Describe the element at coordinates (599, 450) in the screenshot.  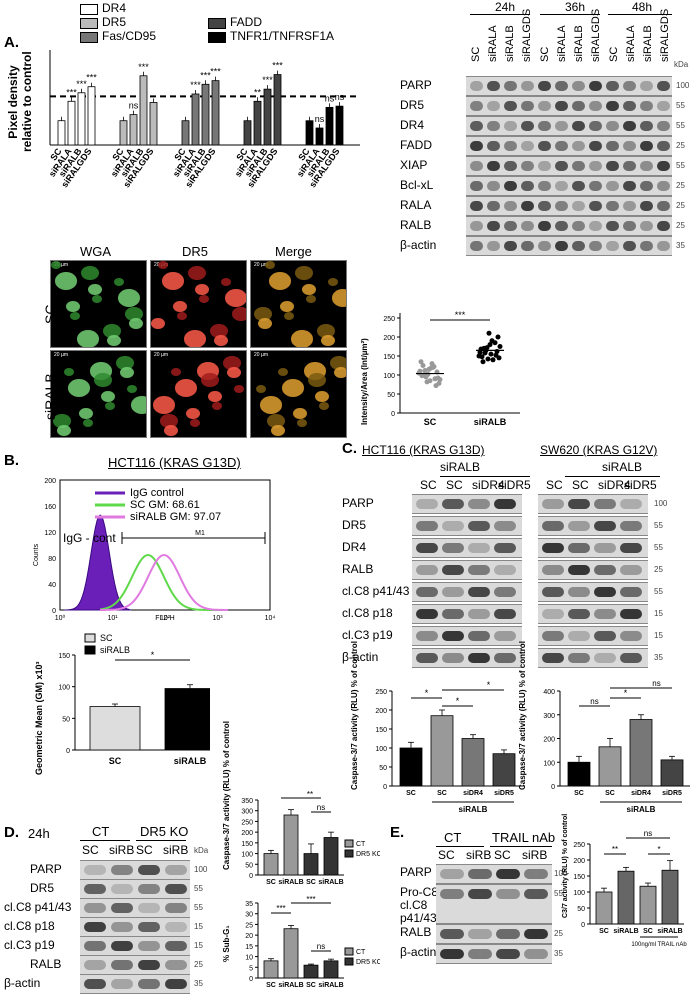
I see `panel-c-right-title: SW620 (KRAS G12V)` at that location.